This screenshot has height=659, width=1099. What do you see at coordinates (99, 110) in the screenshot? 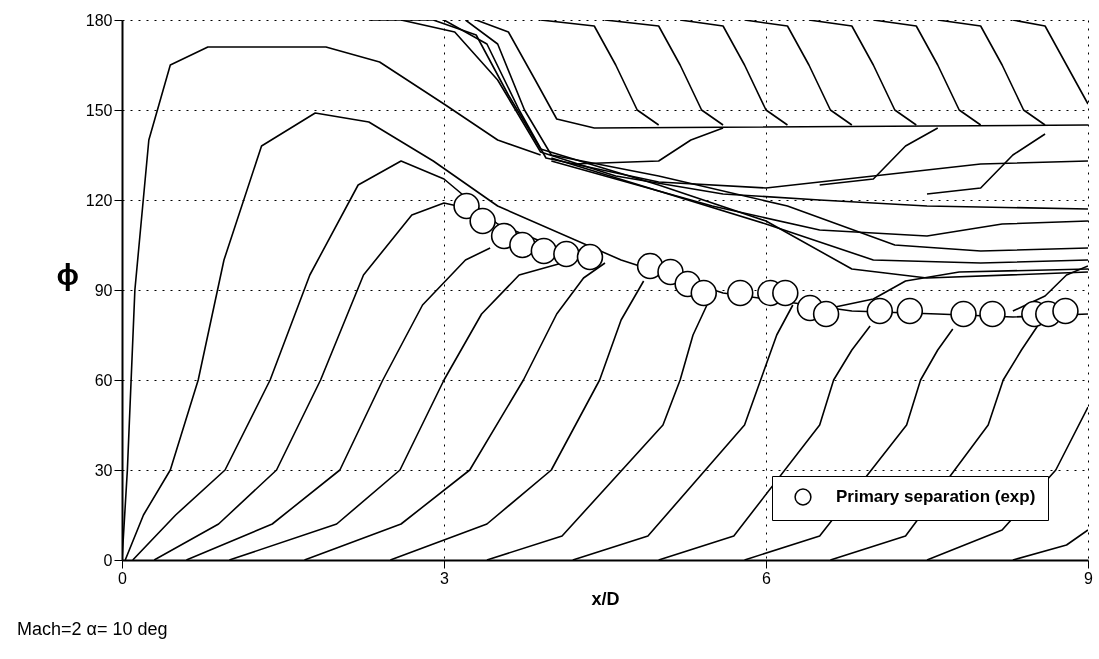
I see `y-tick-label: 150` at bounding box center [99, 110].